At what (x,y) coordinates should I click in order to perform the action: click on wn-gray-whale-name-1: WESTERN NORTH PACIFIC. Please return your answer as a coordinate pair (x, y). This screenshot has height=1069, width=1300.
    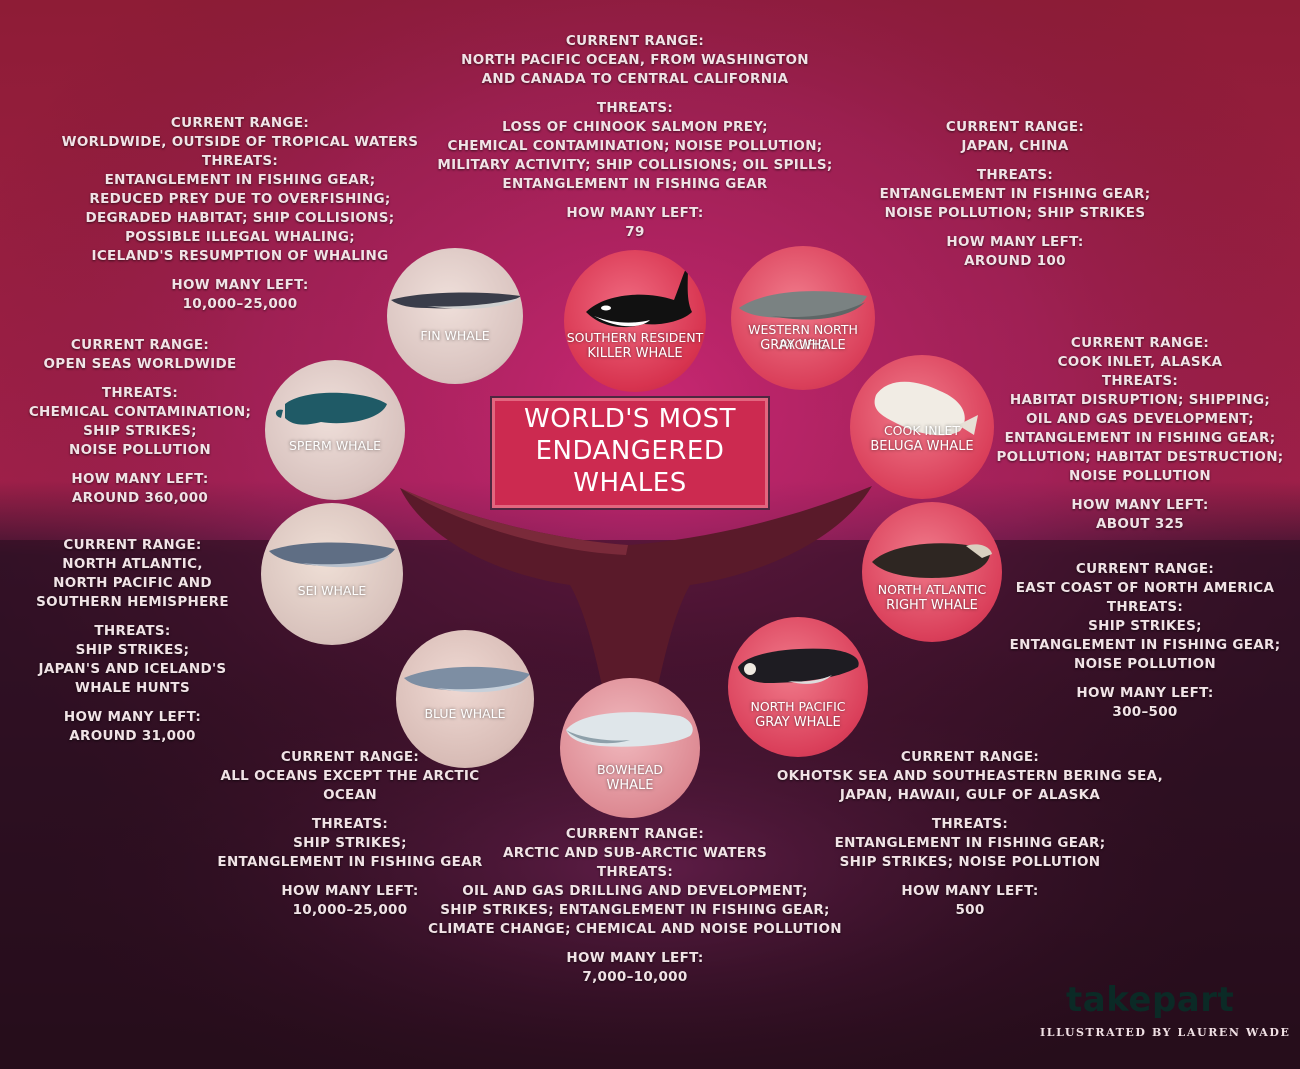
    Looking at the image, I should click on (803, 337).